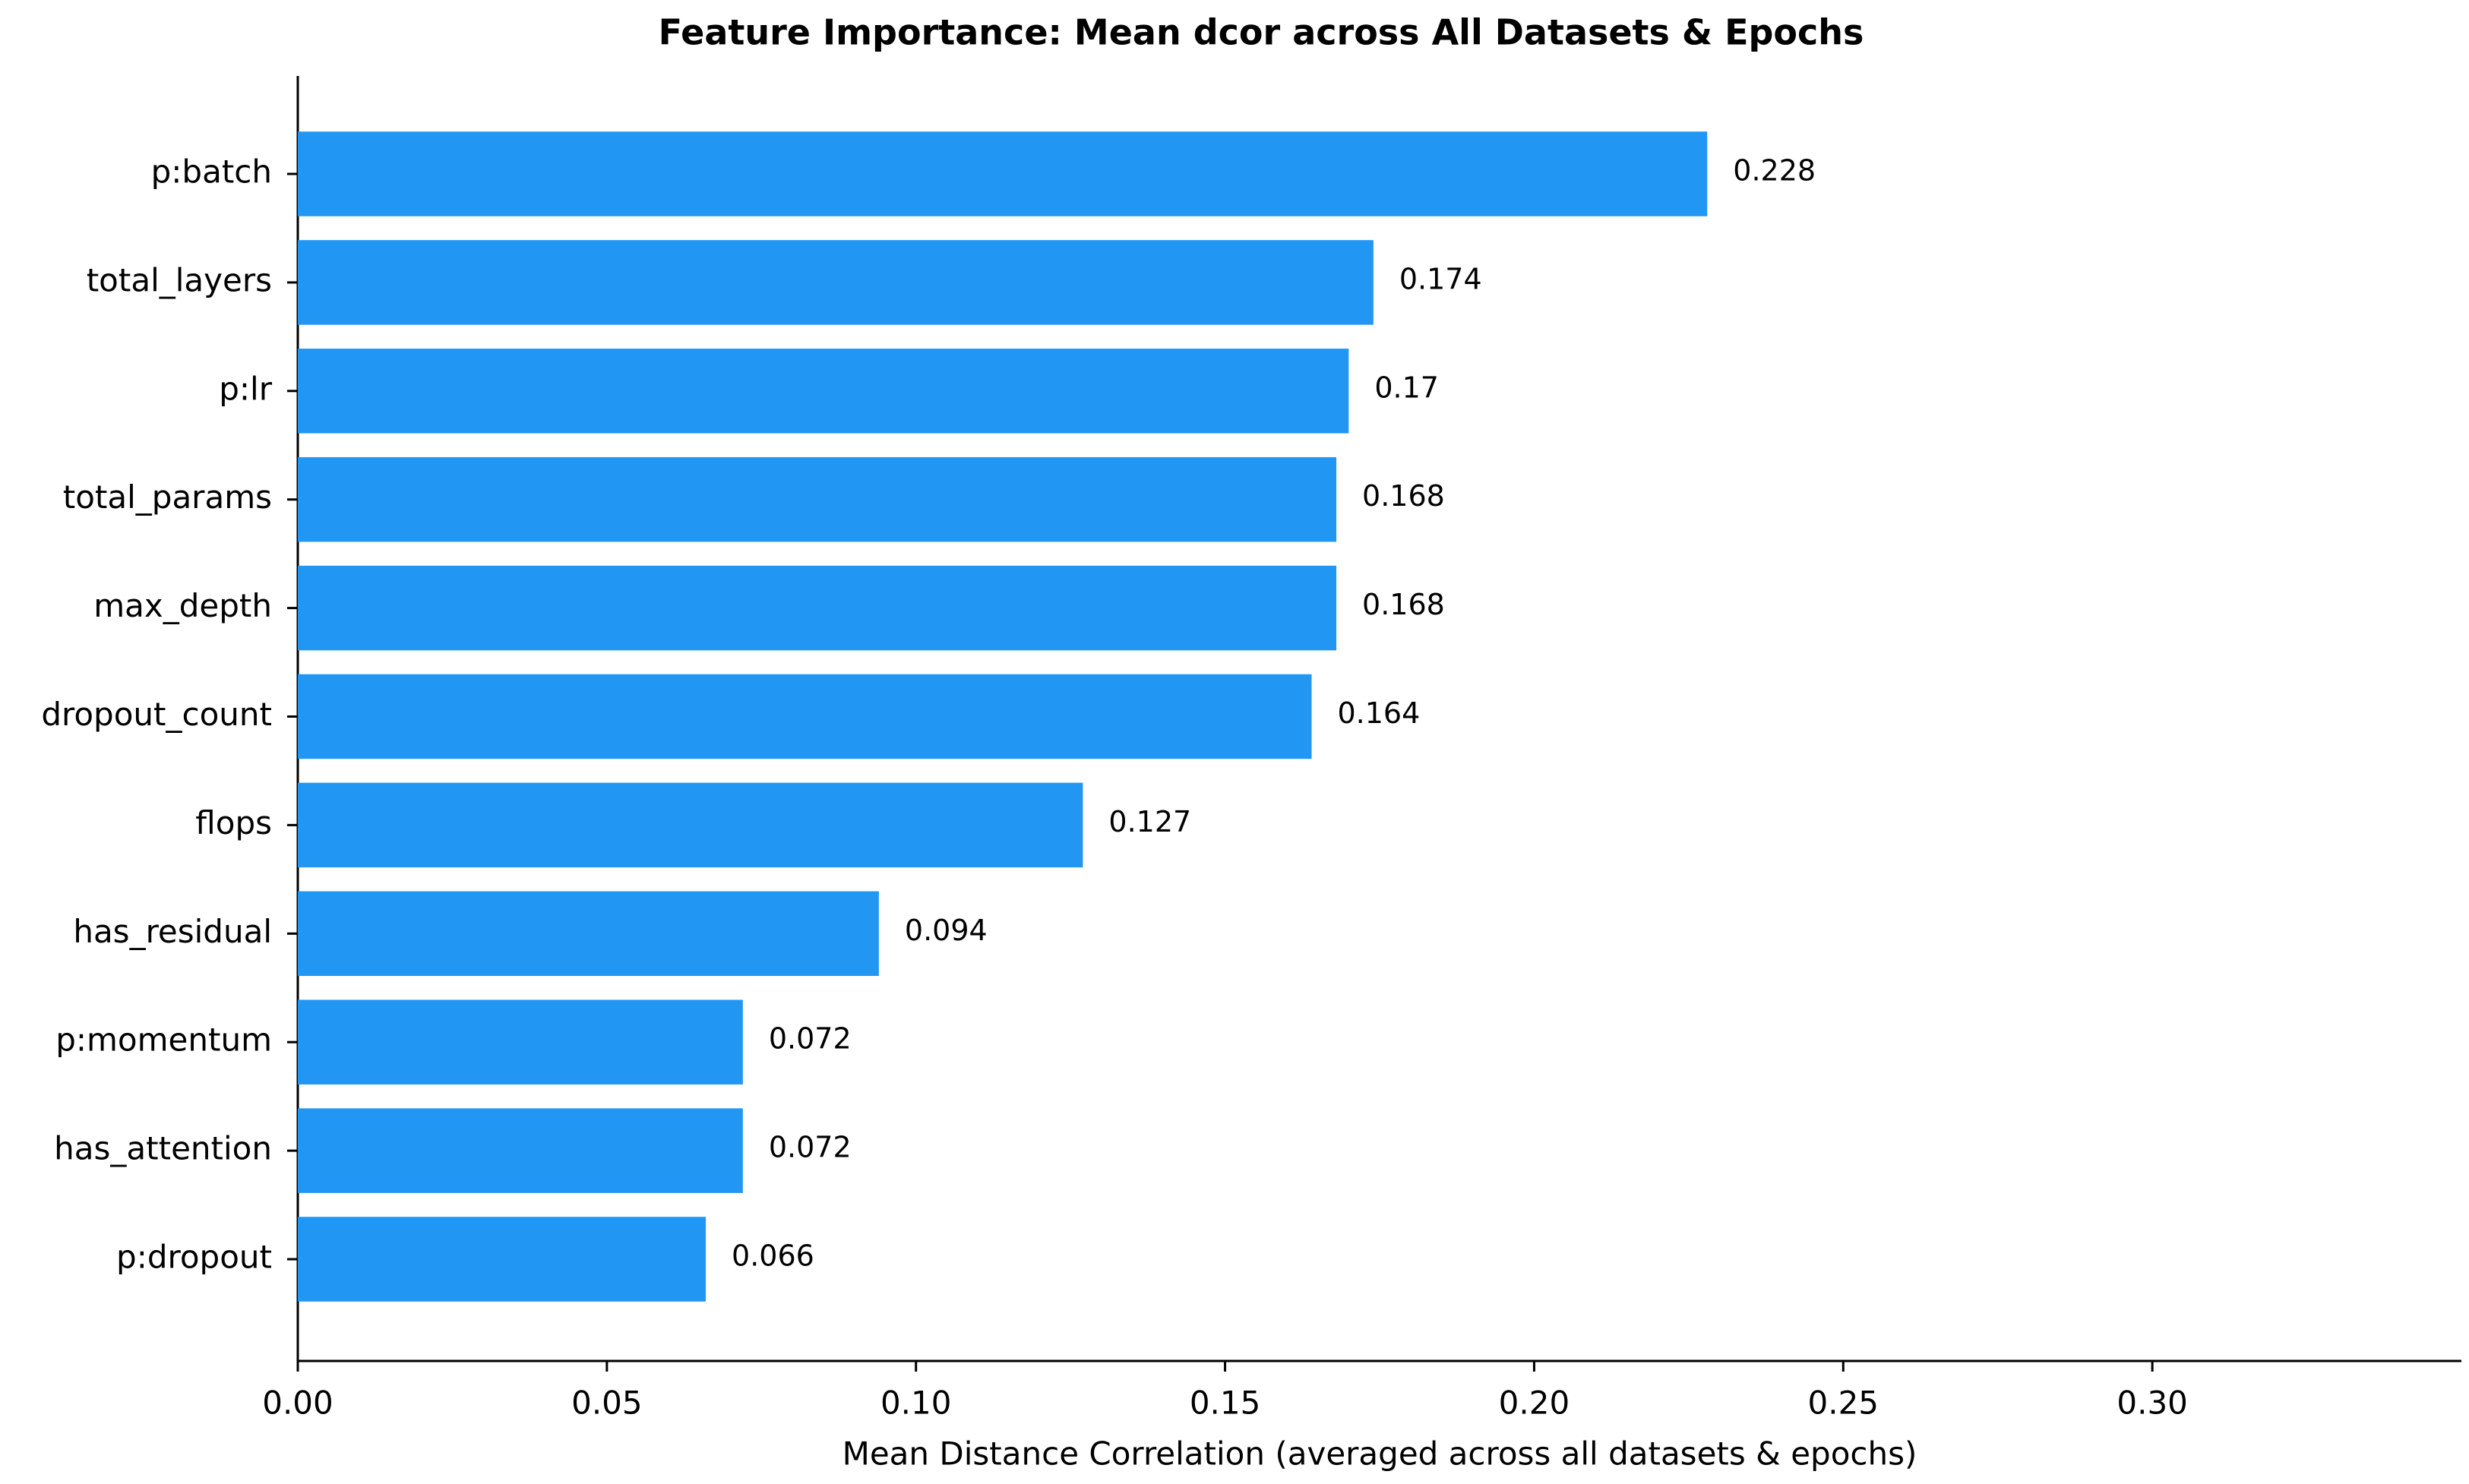  What do you see at coordinates (1774, 171) in the screenshot?
I see `value-label: 0.228` at bounding box center [1774, 171].